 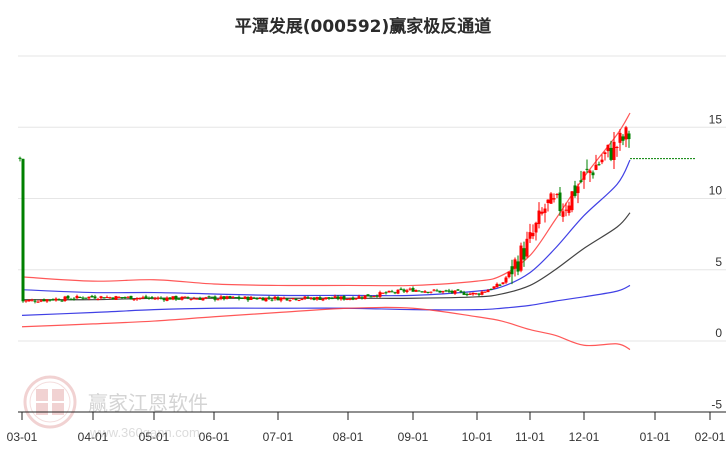 I want to click on y-tick-label: 10, so click(x=716, y=191).